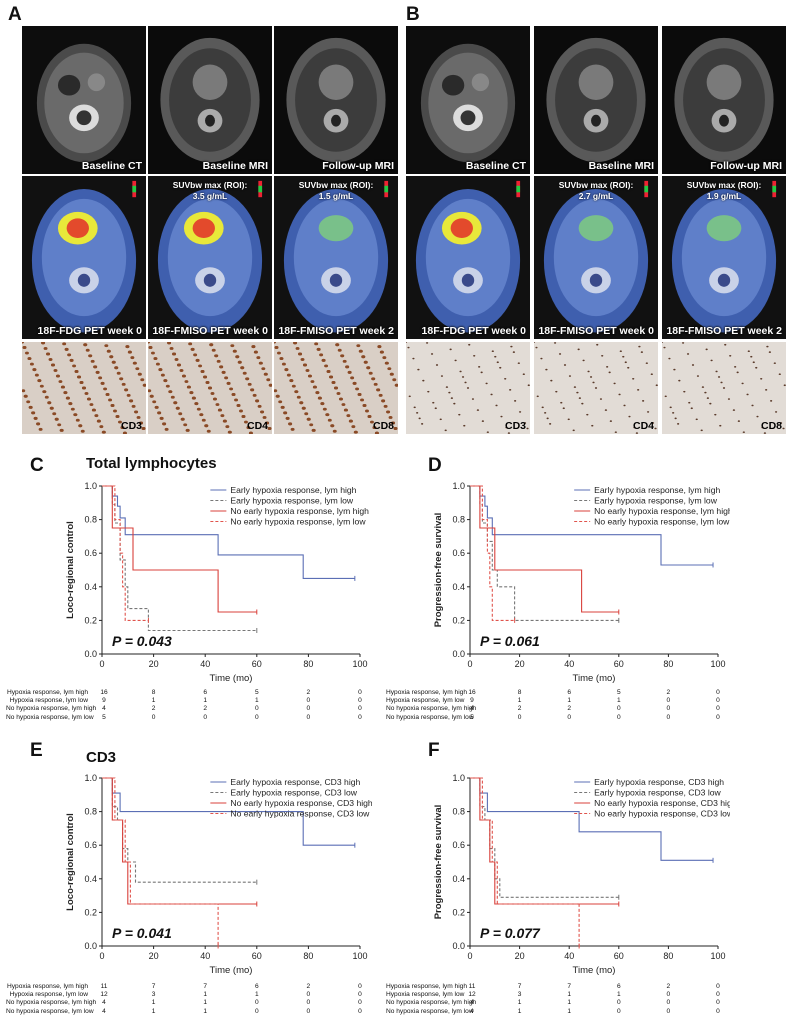 The image size is (795, 1025). I want to click on pet-image: 18F-FDG PET week 0, so click(468, 257).